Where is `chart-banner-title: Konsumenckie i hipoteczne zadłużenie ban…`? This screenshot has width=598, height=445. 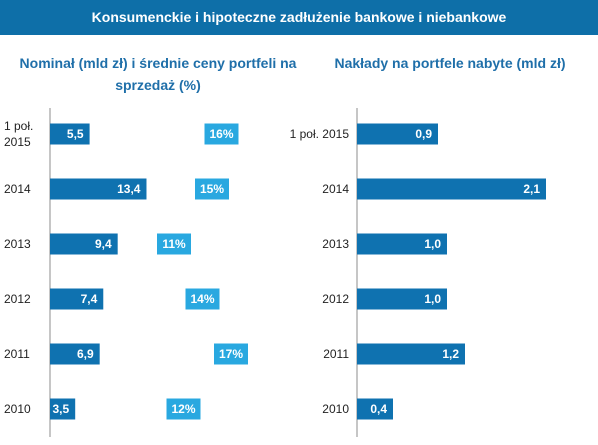
chart-banner-title: Konsumenckie i hipoteczne zadłużenie ban… is located at coordinates (299, 17).